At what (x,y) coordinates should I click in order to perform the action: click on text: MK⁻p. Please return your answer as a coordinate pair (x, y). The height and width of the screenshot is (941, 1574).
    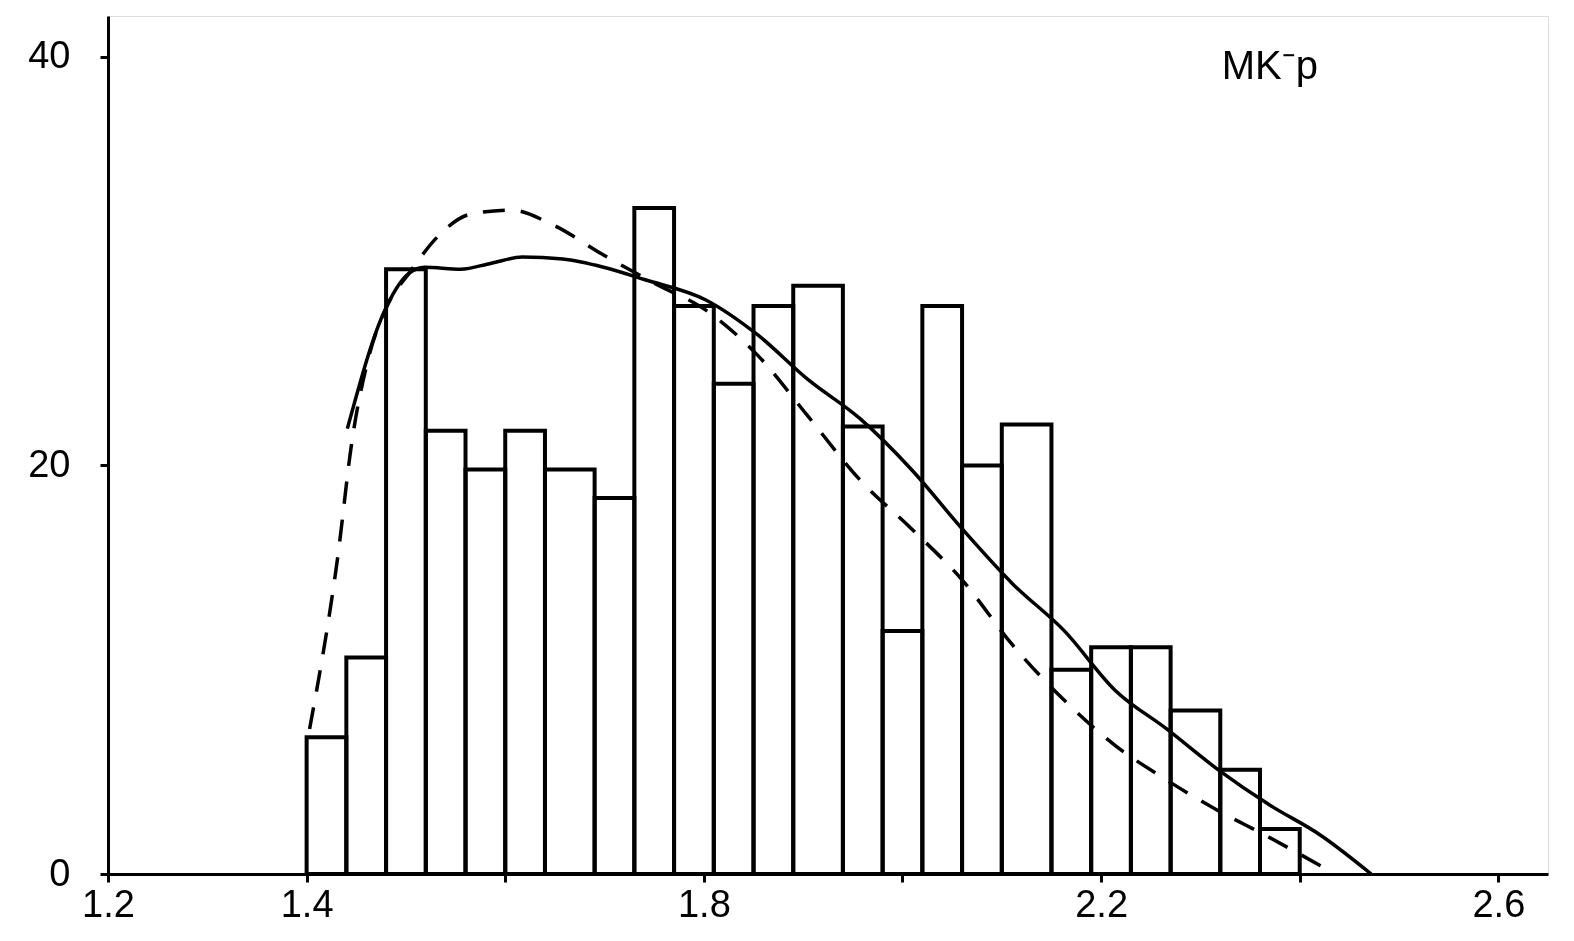
    Looking at the image, I should click on (1269, 65).